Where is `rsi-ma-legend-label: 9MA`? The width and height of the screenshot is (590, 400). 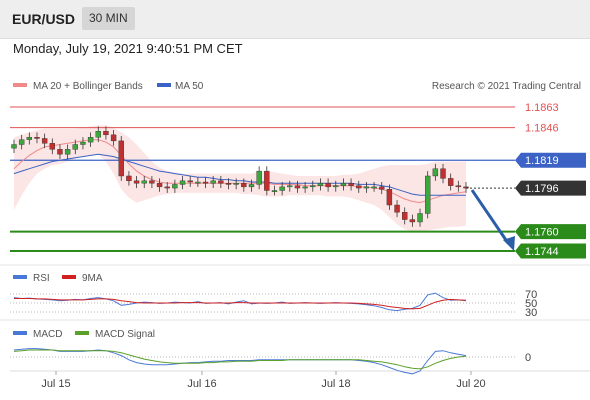
rsi-ma-legend-label: 9MA is located at coordinates (92, 278).